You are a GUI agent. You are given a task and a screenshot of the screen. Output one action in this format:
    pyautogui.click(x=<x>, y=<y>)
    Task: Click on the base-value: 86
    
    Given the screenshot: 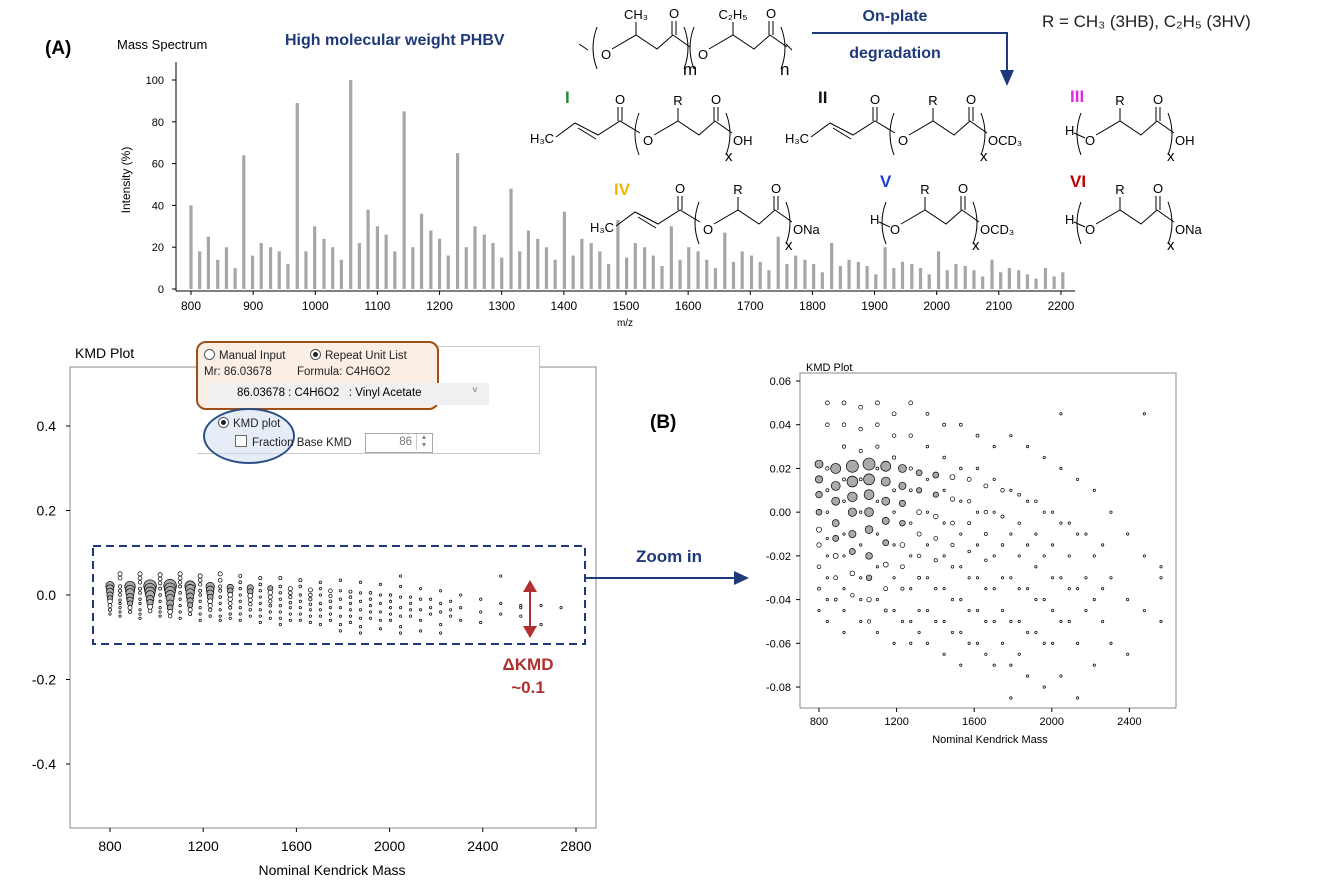 What is the action you would take?
    pyautogui.click(x=405, y=442)
    